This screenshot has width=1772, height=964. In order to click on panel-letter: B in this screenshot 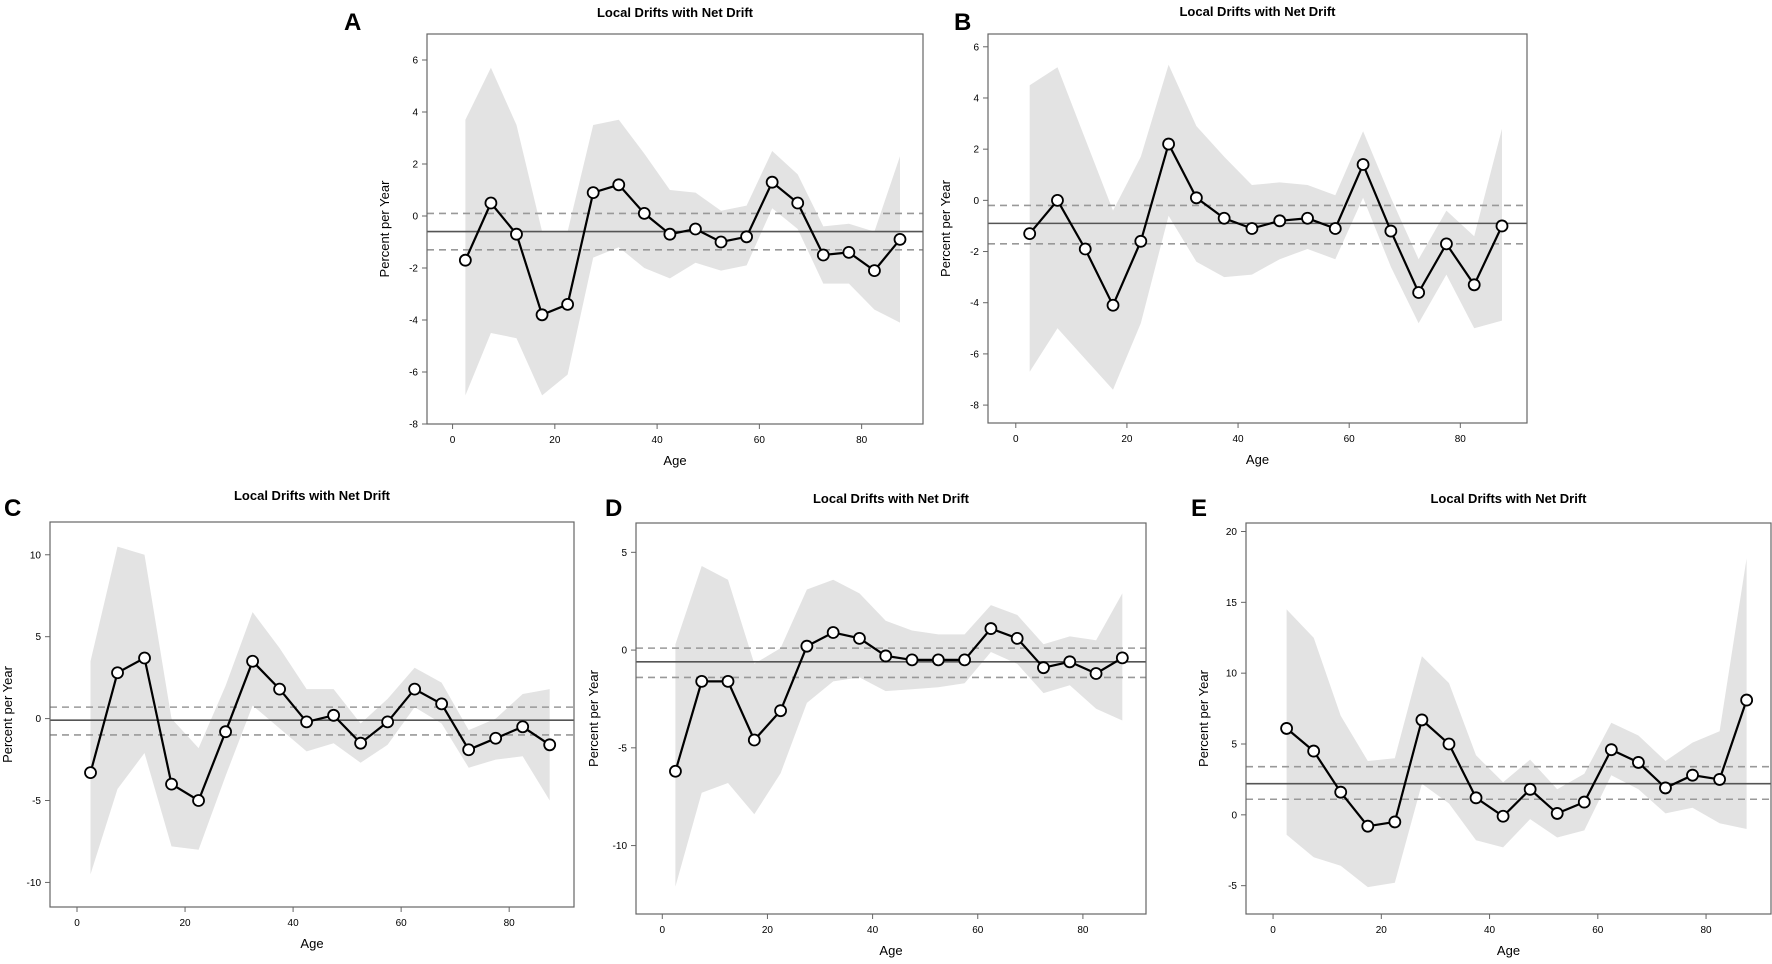, I will do `click(962, 22)`.